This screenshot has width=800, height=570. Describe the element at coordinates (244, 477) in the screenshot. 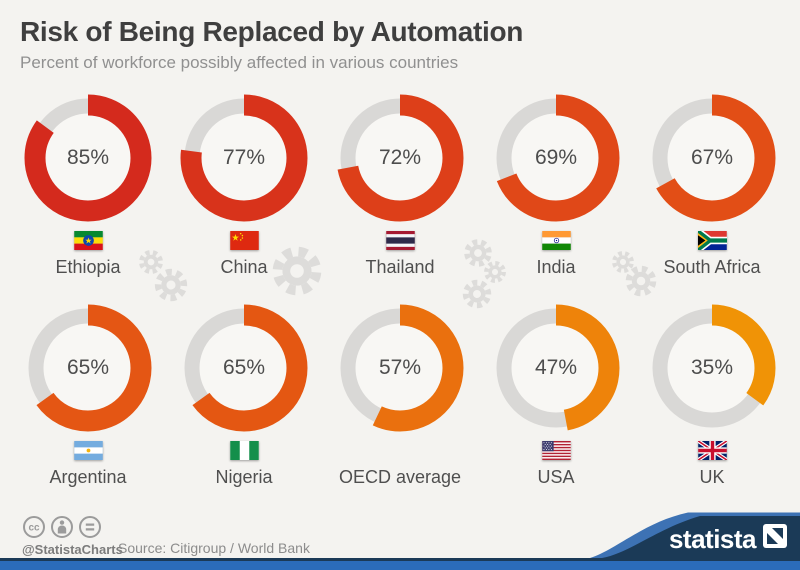

I see `country-label: Nigeria` at that location.